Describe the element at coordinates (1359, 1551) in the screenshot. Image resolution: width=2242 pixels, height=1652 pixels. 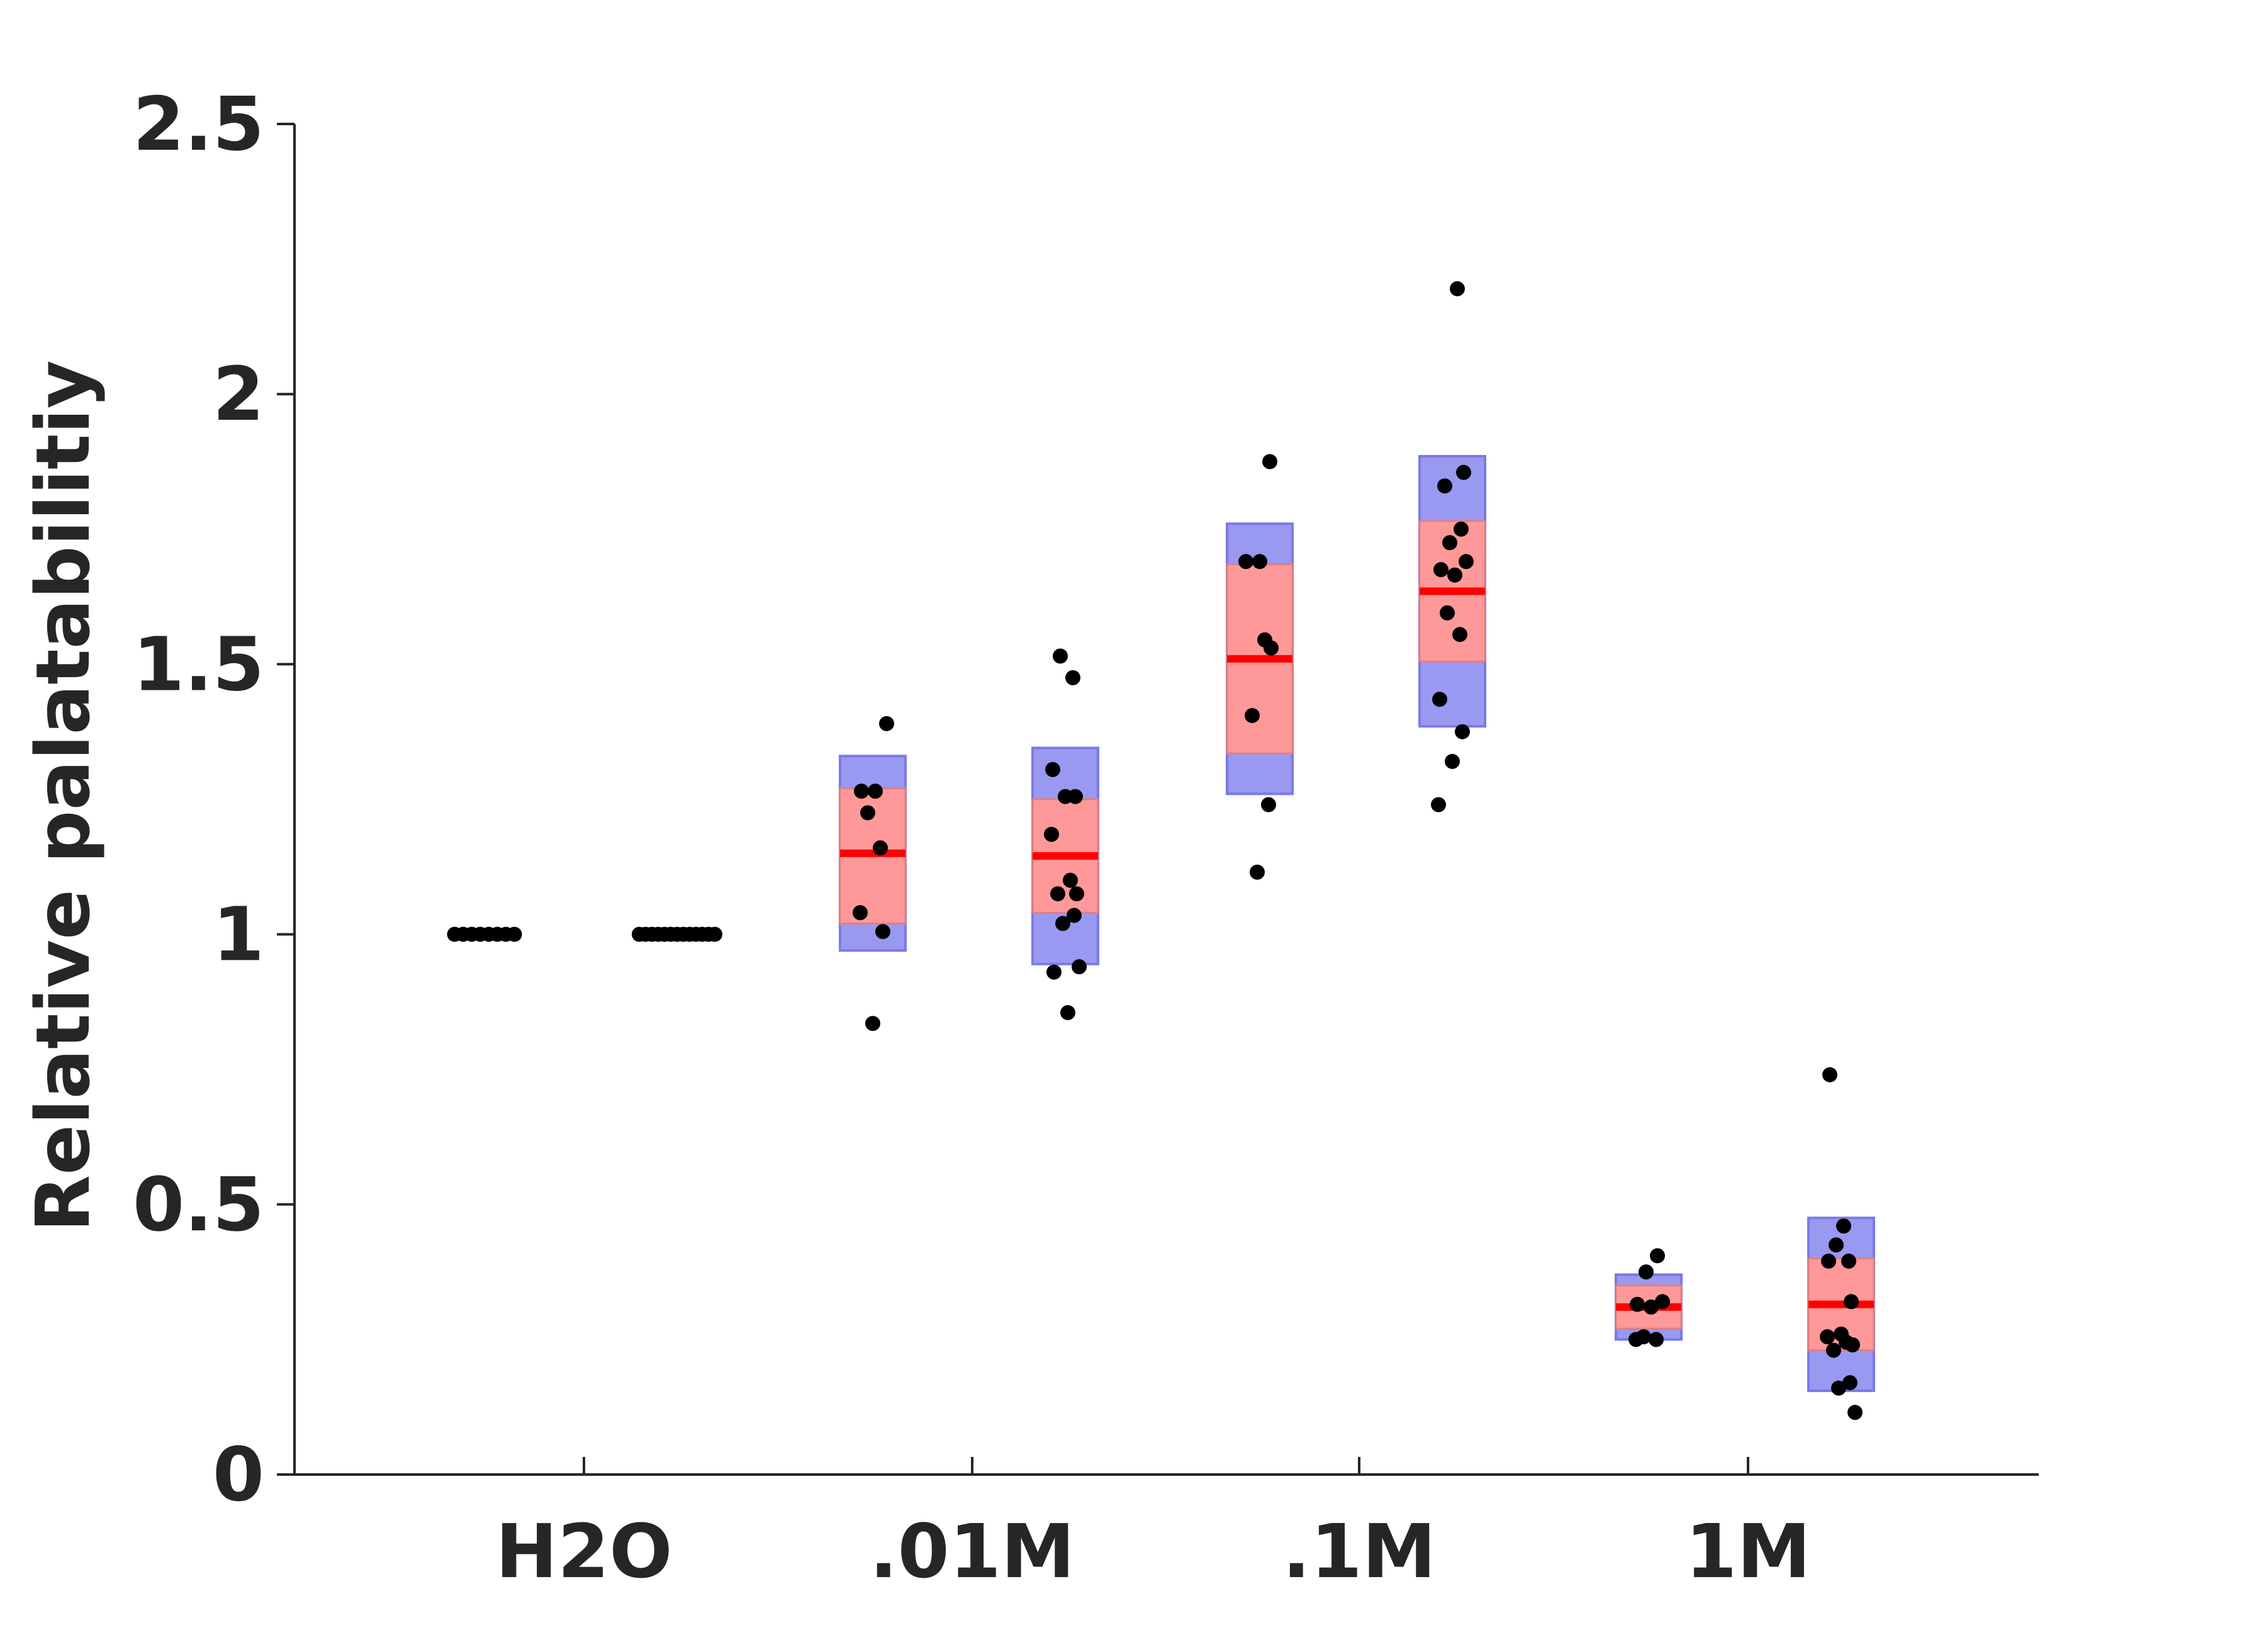
I see `x-tick-label: .1M` at that location.